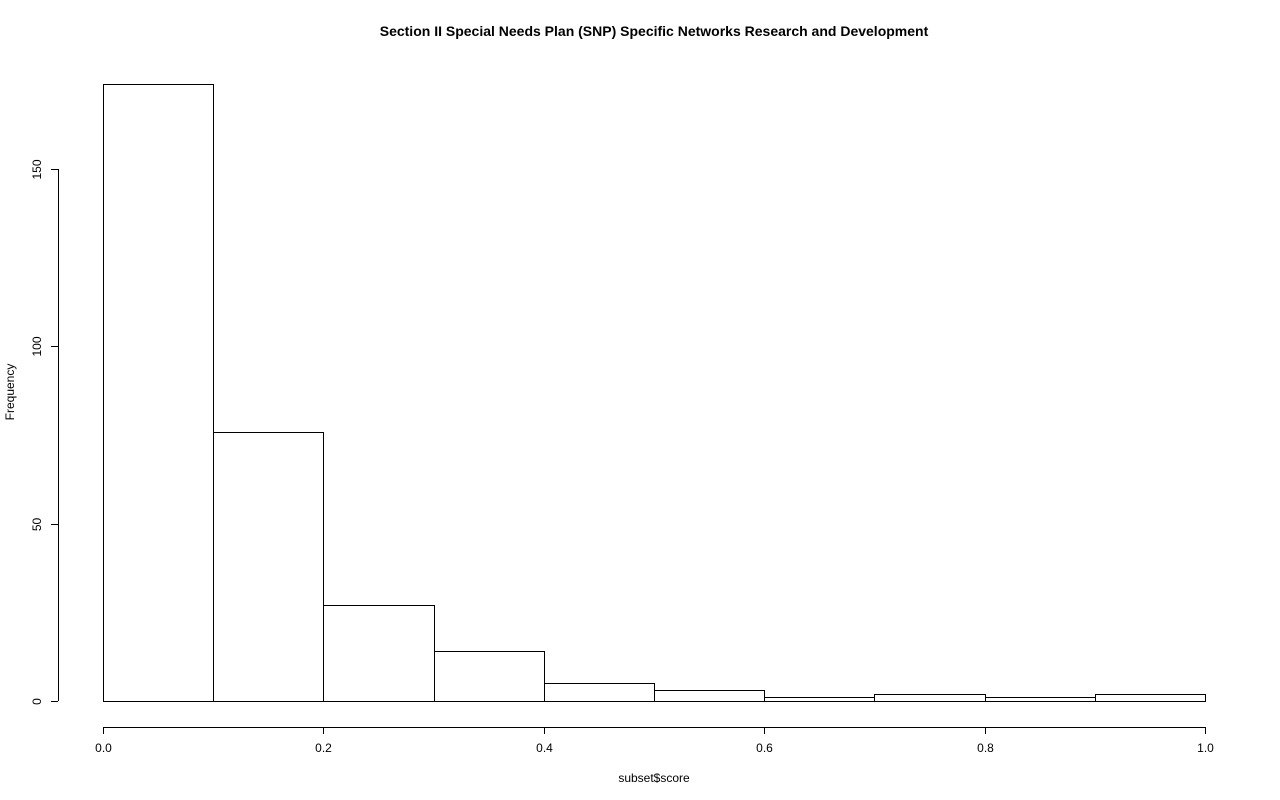 This screenshot has width=1280, height=800. Describe the element at coordinates (1205, 748) in the screenshot. I see `x-tick-label: 1.0` at that location.